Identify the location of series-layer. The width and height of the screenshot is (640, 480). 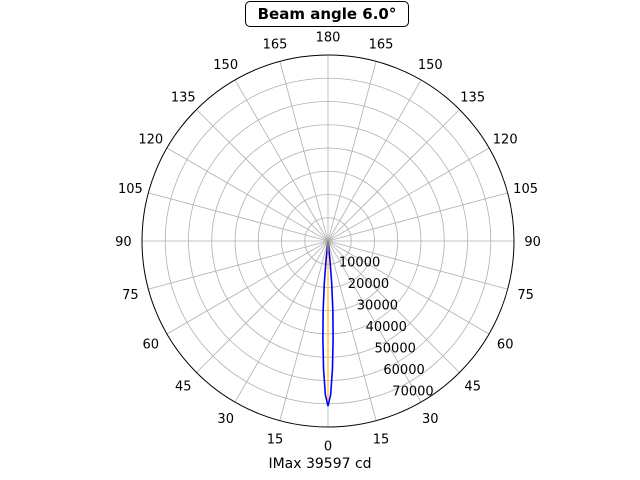
(328, 323).